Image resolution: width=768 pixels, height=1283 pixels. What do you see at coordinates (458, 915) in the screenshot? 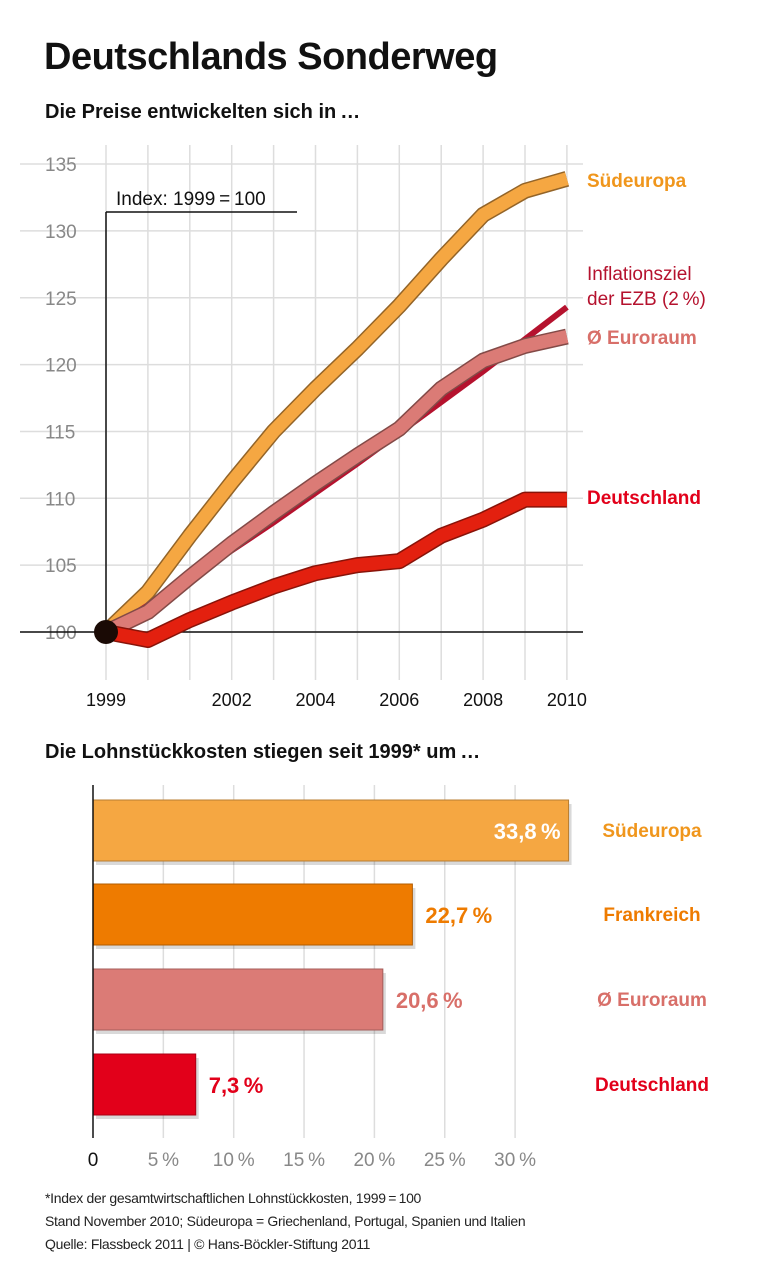
I see `bar-value-label: 22,7 %` at bounding box center [458, 915].